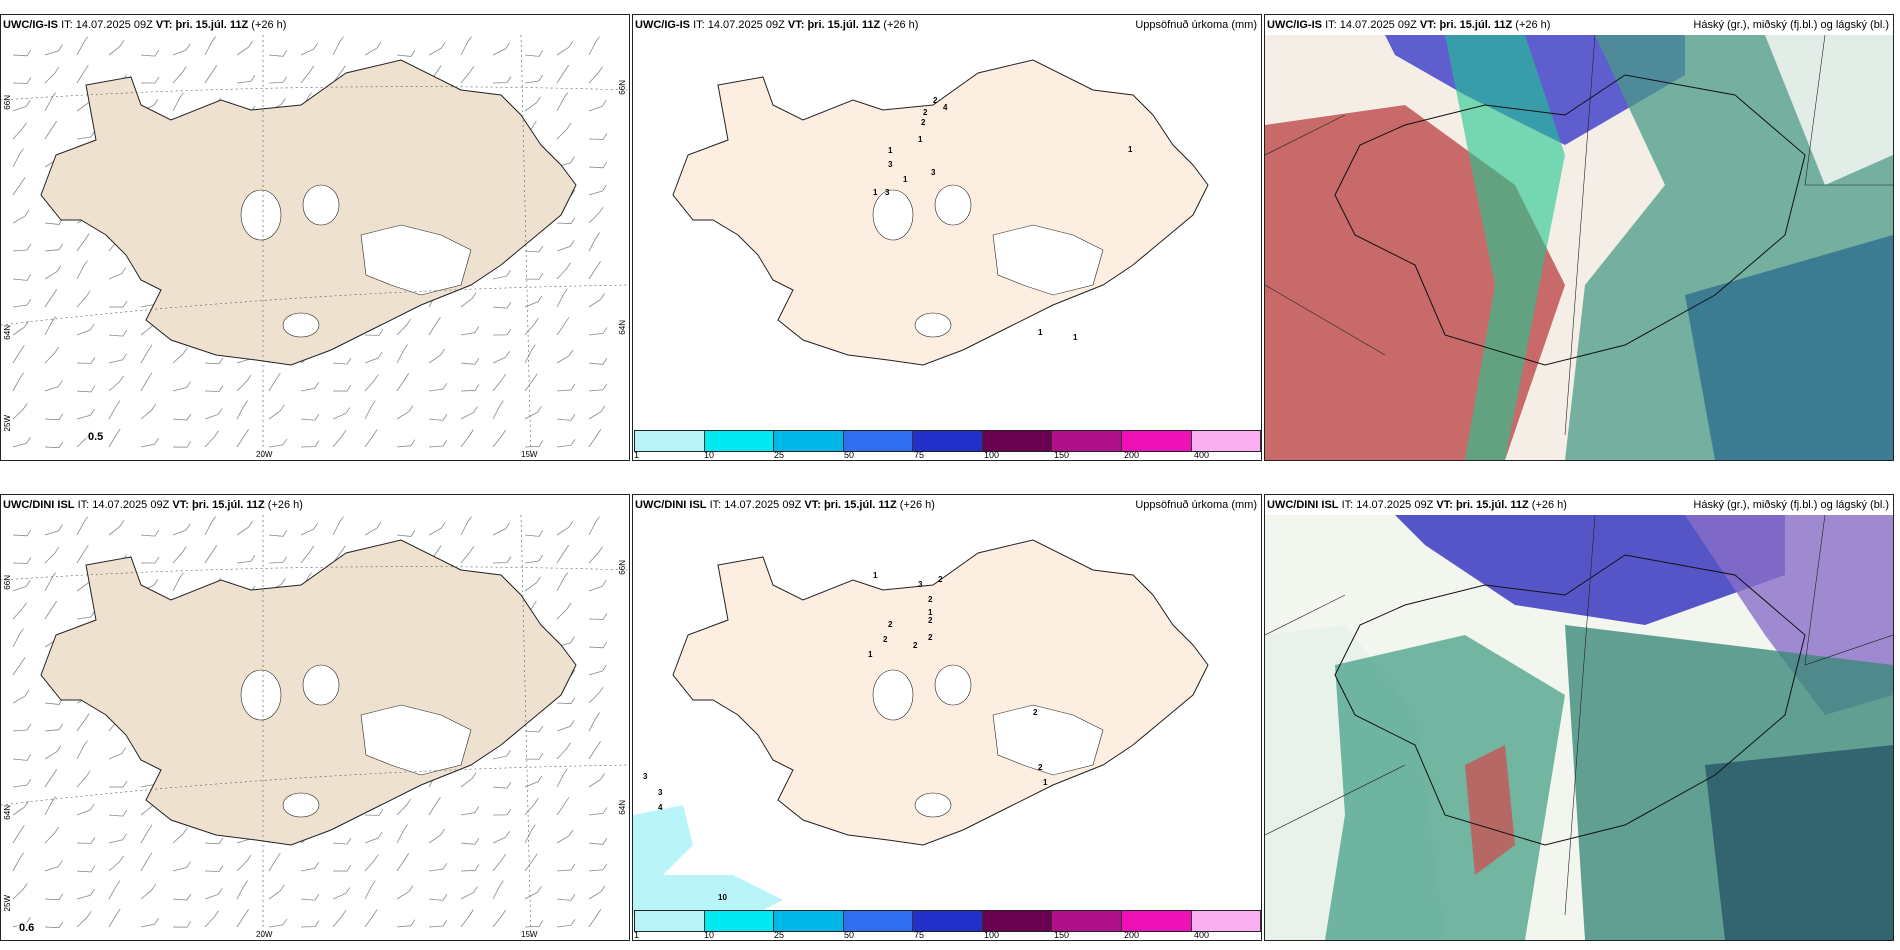 The width and height of the screenshot is (1900, 950). What do you see at coordinates (1202, 455) in the screenshot?
I see `legend-tick: 400` at bounding box center [1202, 455].